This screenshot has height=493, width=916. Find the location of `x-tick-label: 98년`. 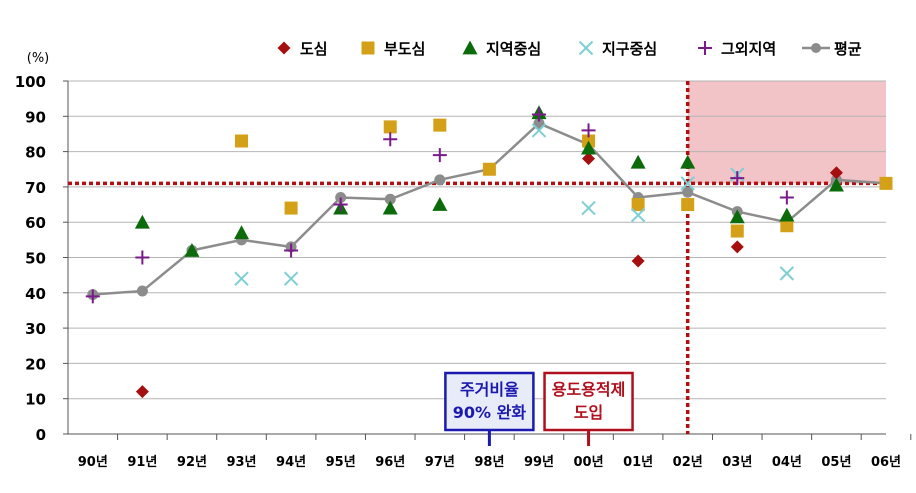

x-tick-label: 98년 is located at coordinates (489, 462).